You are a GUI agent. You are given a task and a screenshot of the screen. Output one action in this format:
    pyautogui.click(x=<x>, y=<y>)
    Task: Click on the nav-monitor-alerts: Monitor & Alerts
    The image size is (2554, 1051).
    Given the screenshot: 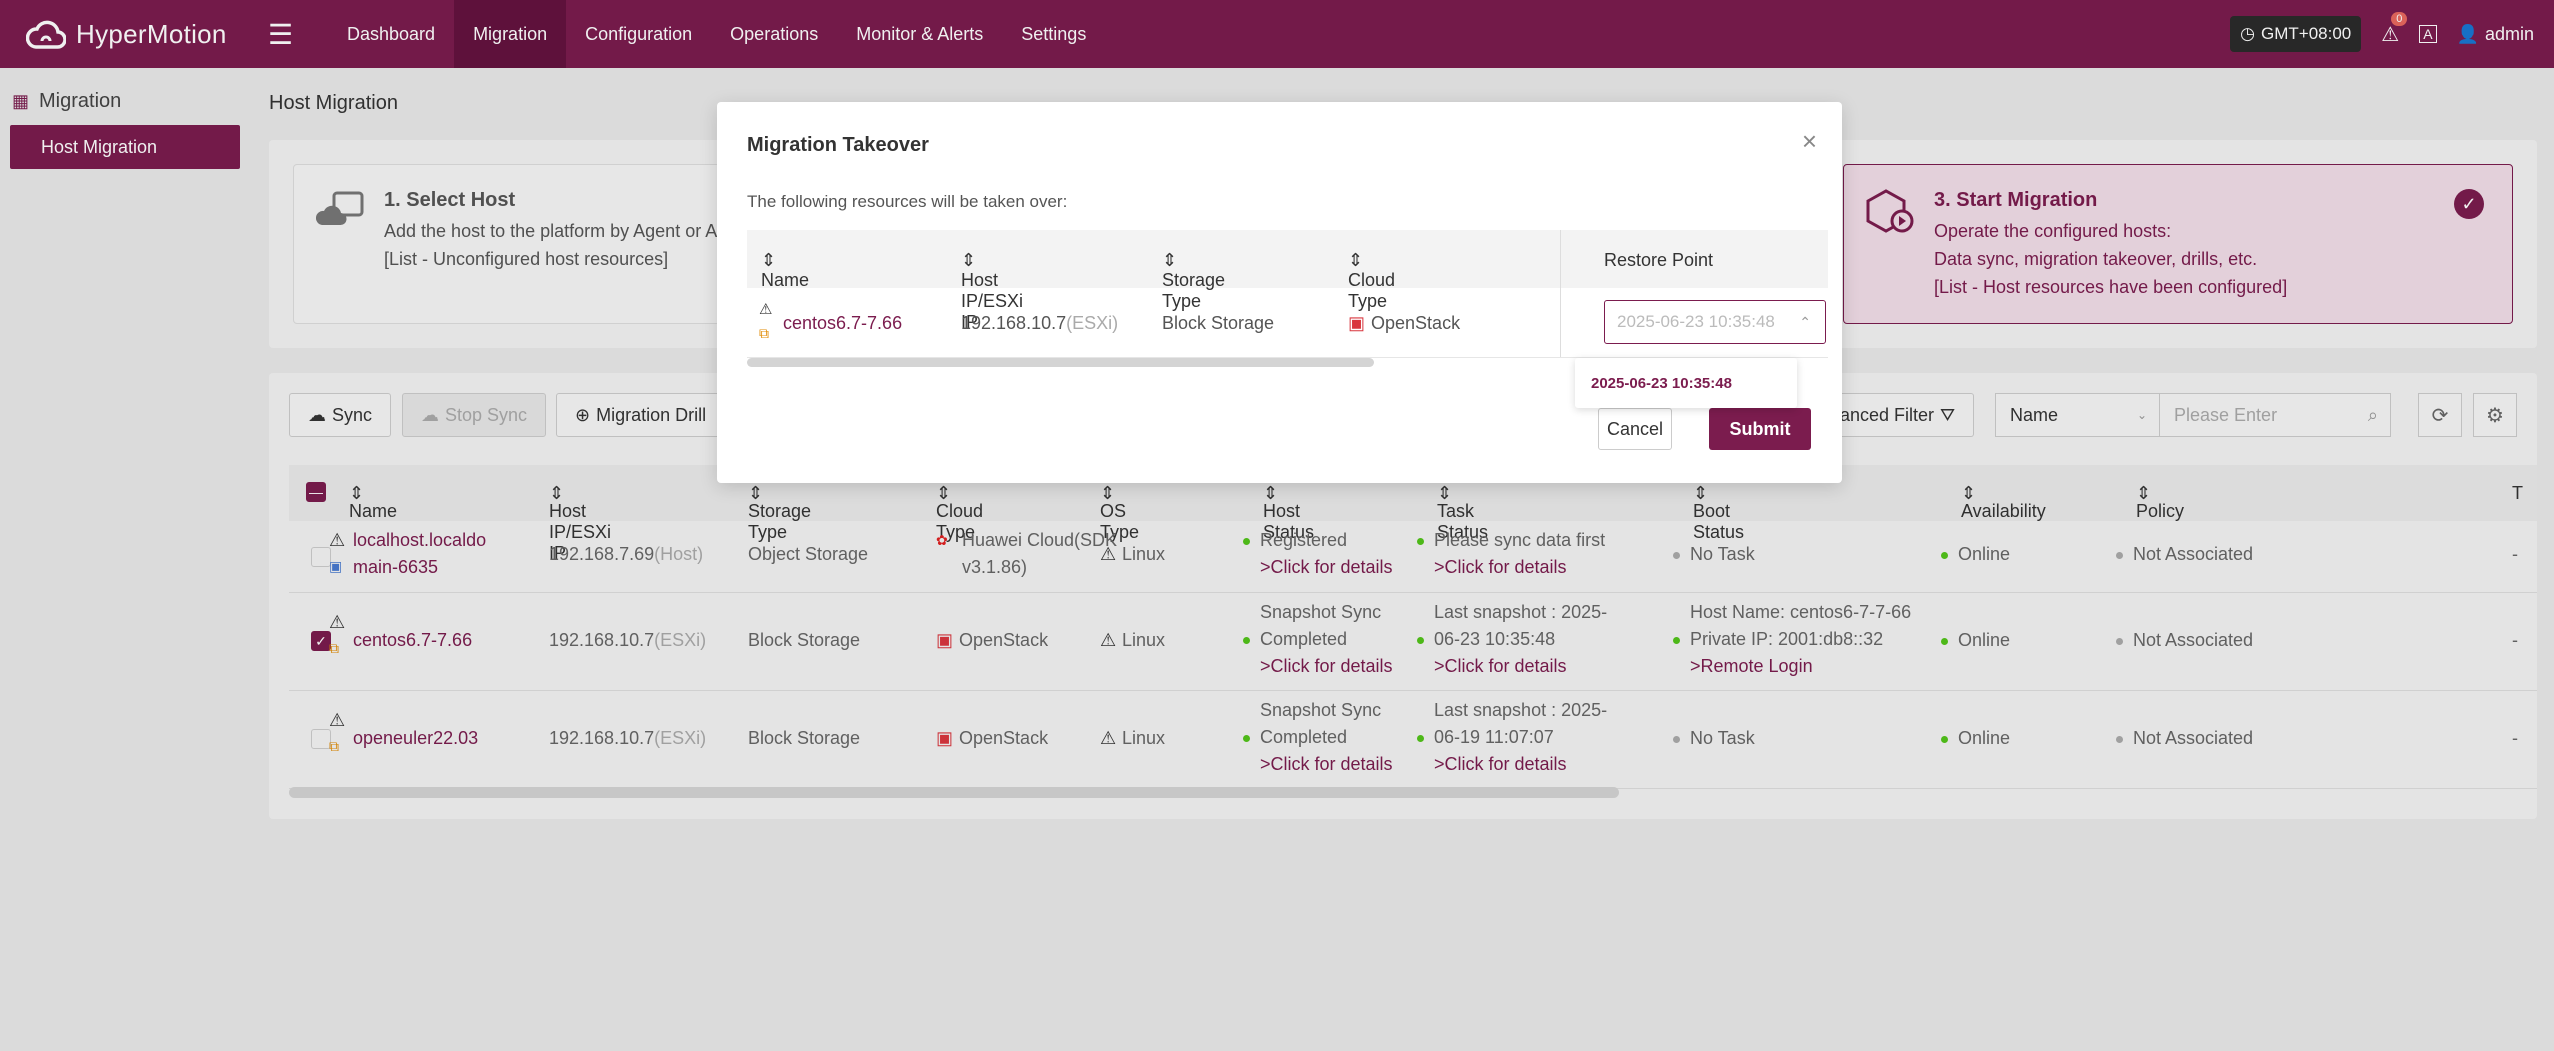 What is the action you would take?
    pyautogui.click(x=920, y=33)
    